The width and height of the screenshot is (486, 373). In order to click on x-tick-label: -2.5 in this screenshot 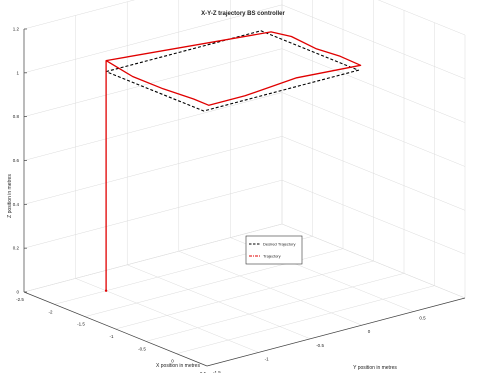, I will do `click(20, 299)`.